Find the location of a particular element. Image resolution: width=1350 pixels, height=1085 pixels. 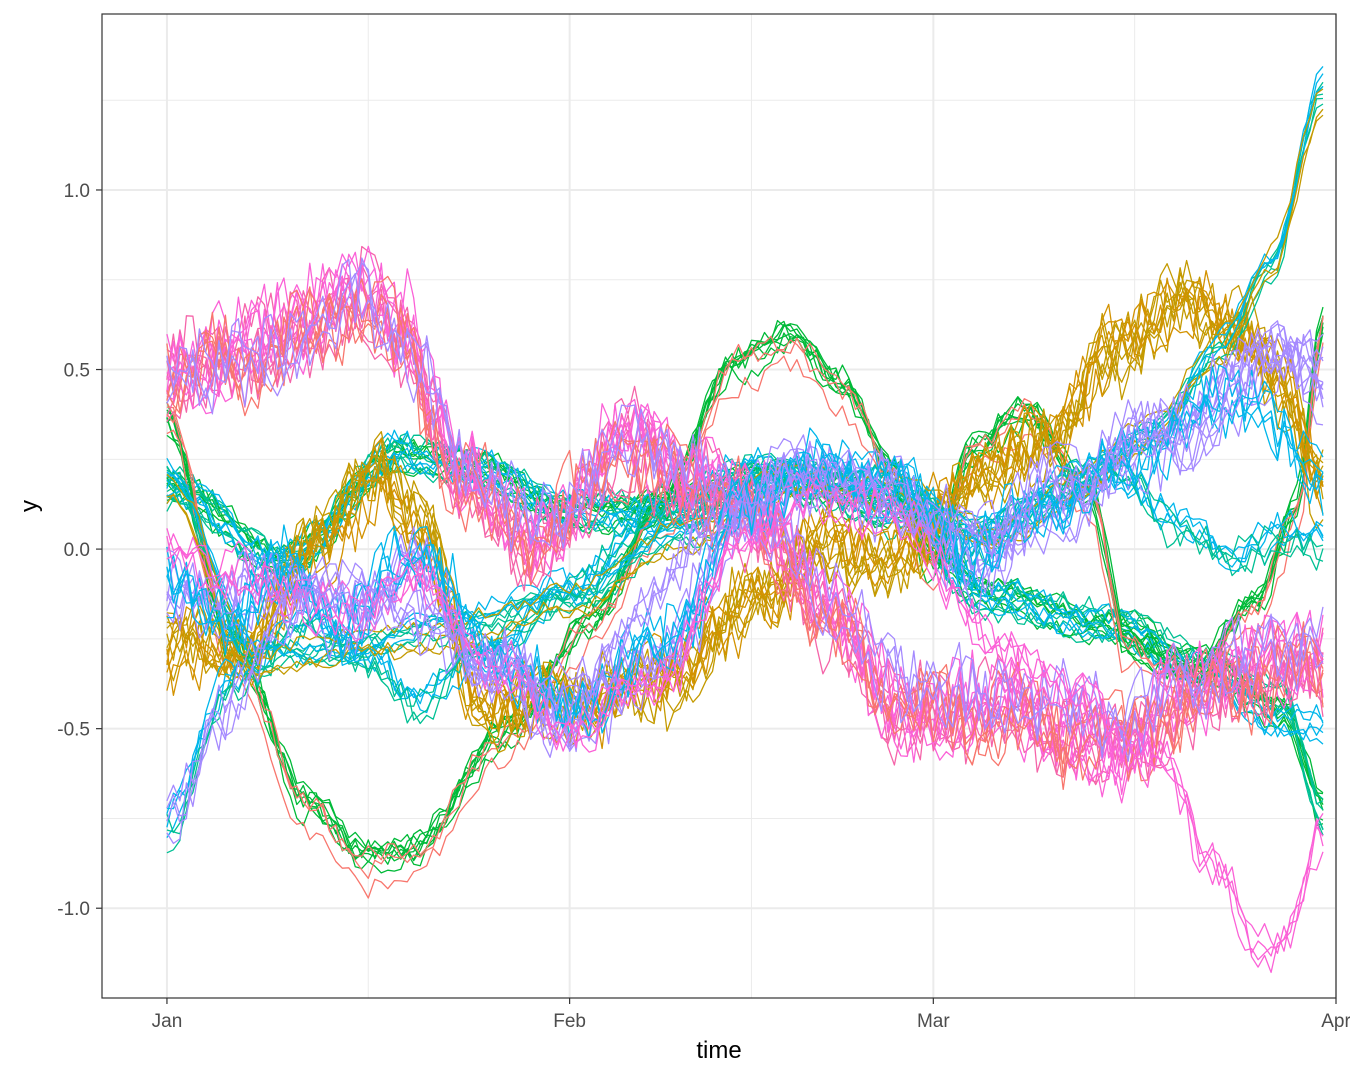

y-tick-label: 0.5 is located at coordinates (77, 371).